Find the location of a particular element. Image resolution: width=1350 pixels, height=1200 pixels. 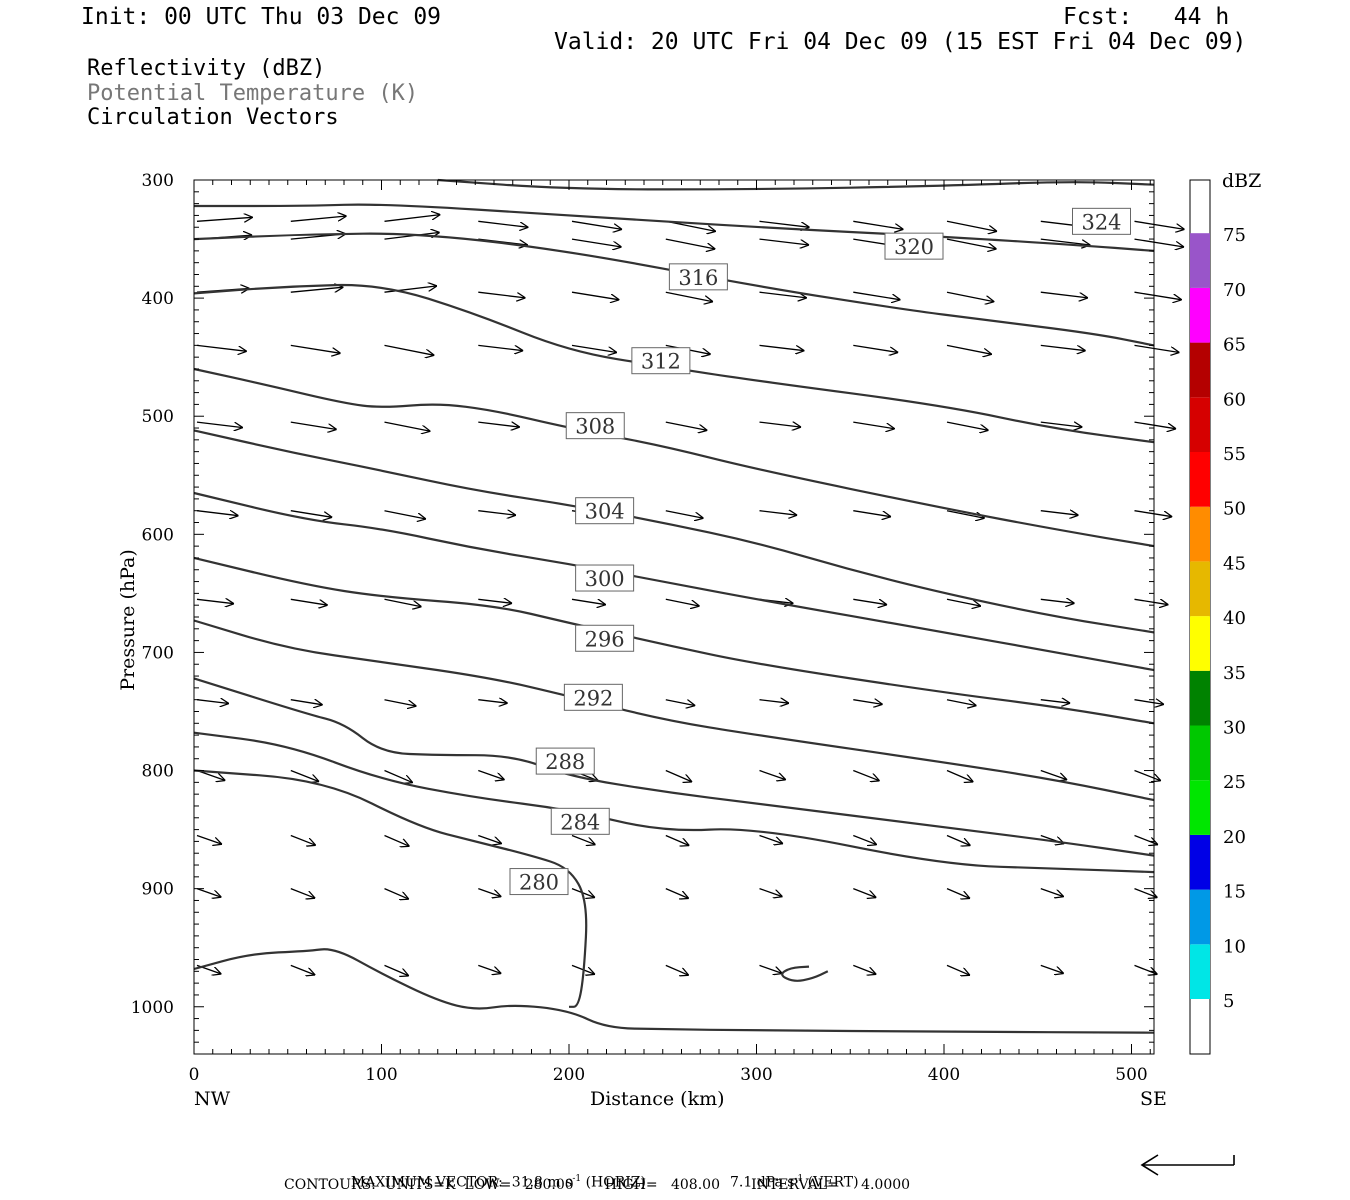

colorbar-label: 35 is located at coordinates (1234, 673).